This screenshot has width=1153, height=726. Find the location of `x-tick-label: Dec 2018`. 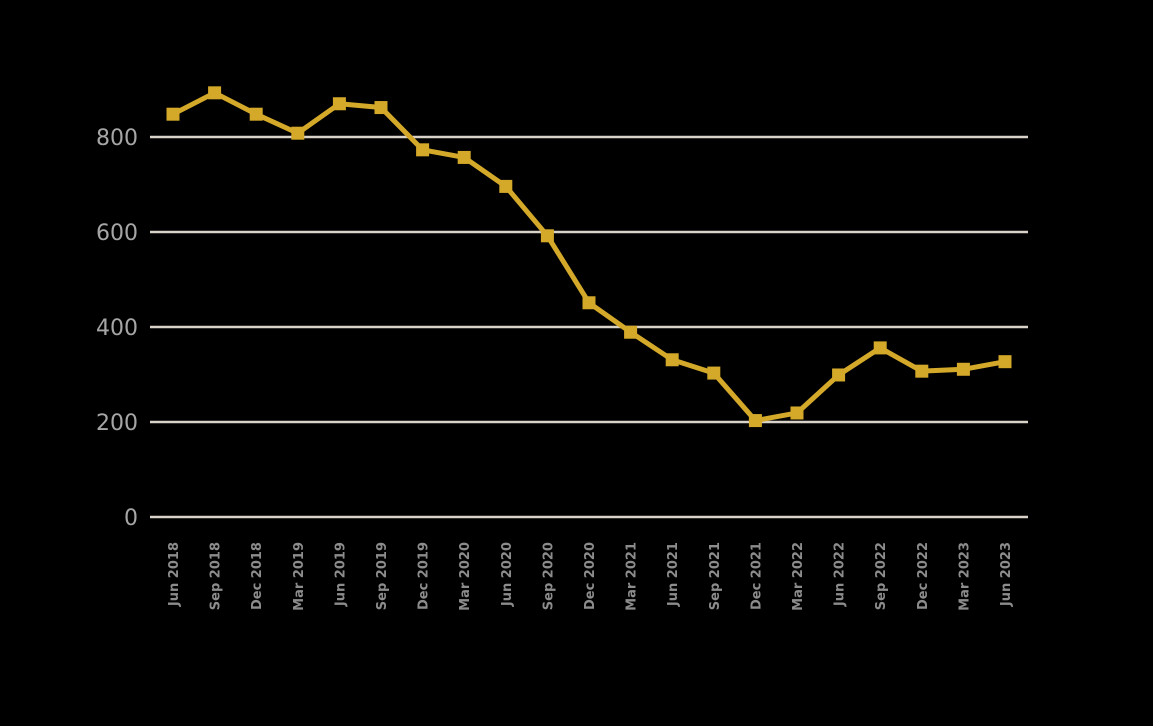

x-tick-label: Dec 2018 is located at coordinates (257, 576).